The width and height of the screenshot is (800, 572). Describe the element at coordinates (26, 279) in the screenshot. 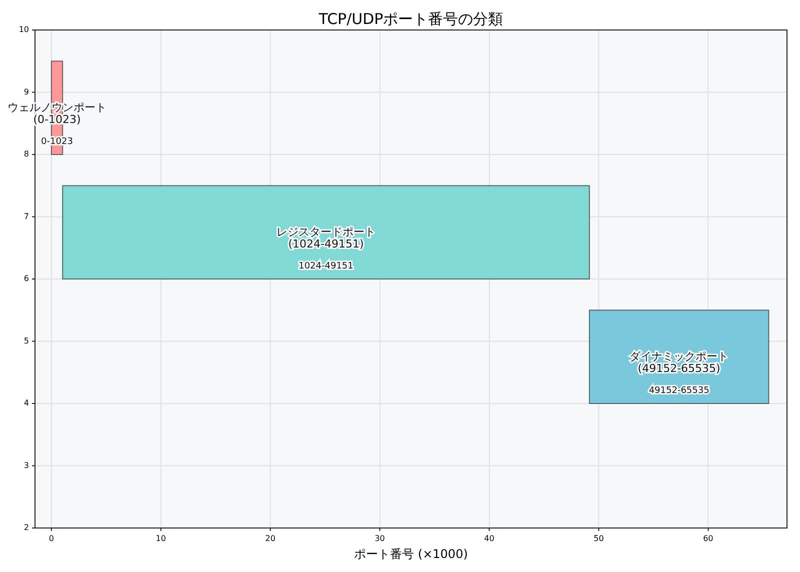

I see `y-tick-label: 6` at that location.